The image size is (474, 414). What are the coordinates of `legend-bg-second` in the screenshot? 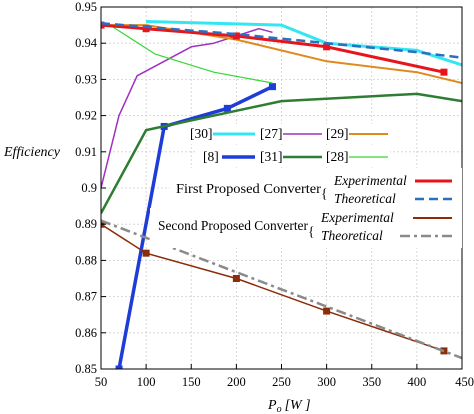 It's located at (306, 228).